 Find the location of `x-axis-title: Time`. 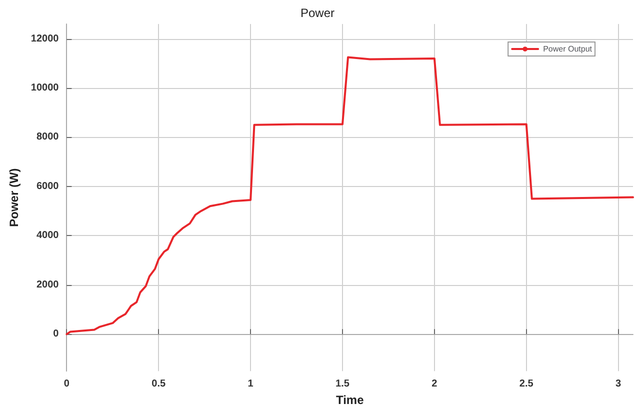

x-axis-title: Time is located at coordinates (350, 400).